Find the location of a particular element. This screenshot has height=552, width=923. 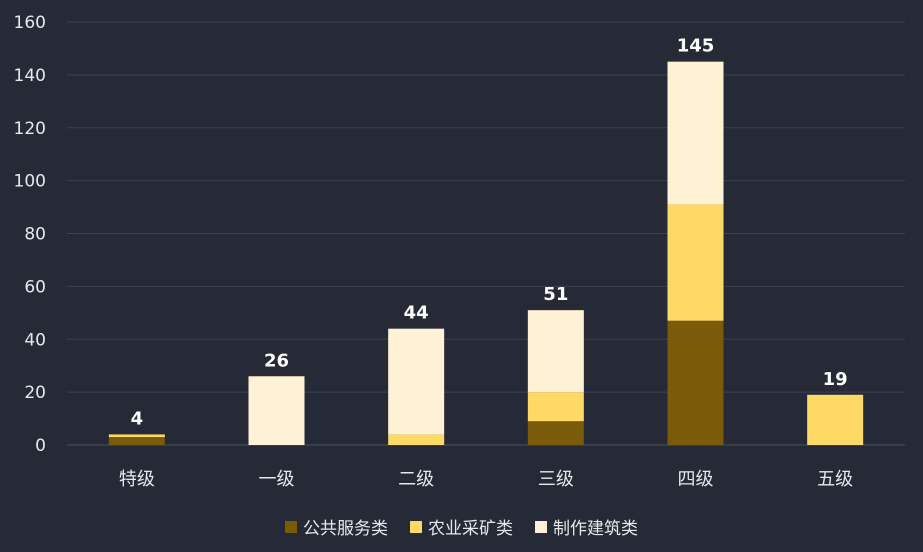

legend: 公共服务类 农业采矿类 制作建筑类 is located at coordinates (461, 526).